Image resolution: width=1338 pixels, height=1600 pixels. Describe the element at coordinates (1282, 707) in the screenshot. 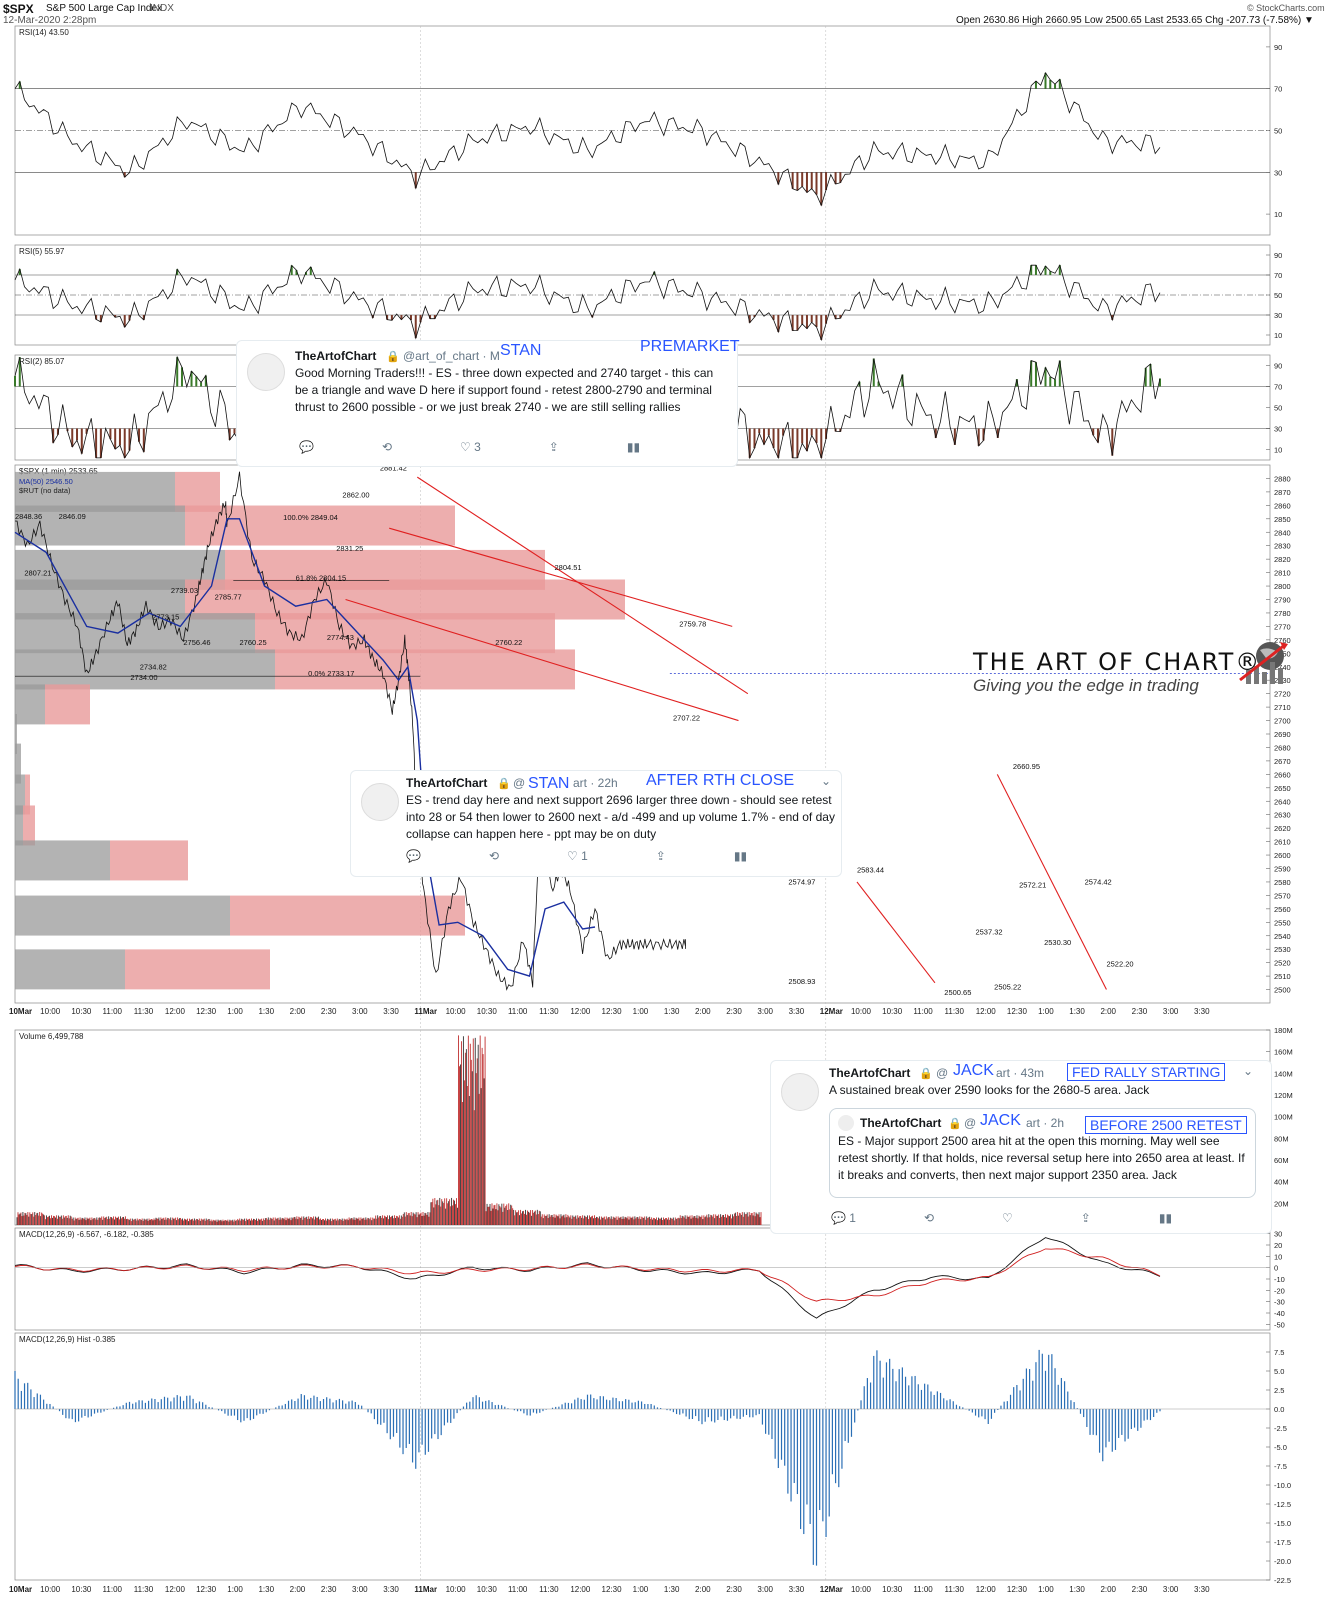

I see `y-tick-label: 2710` at that location.